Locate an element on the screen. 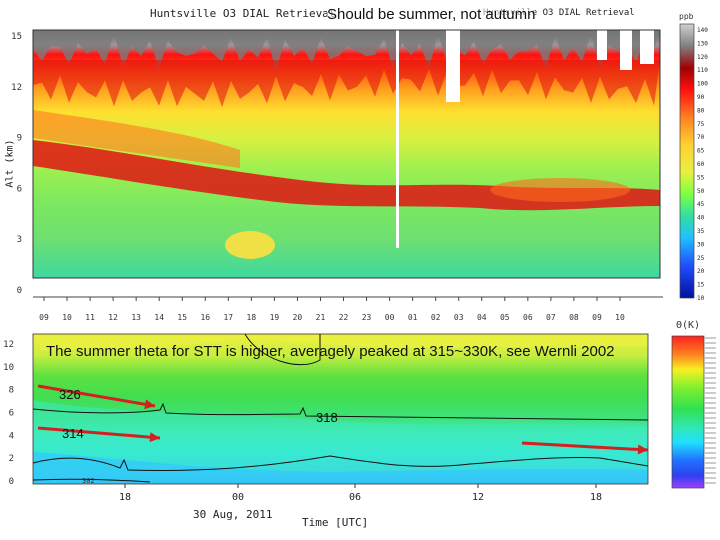 This screenshot has width=720, height=540. bottom-y-tick-label: 4 is located at coordinates (11, 436).